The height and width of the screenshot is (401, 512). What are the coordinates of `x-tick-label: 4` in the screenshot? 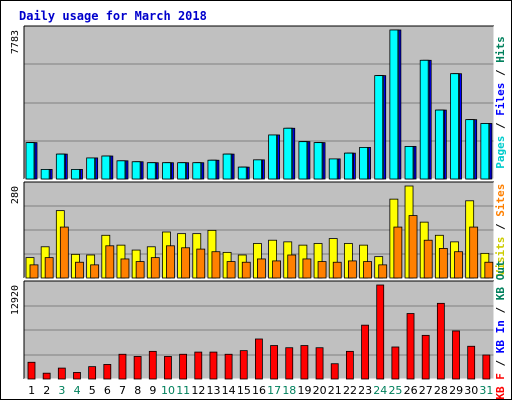 It's located at (77, 390).